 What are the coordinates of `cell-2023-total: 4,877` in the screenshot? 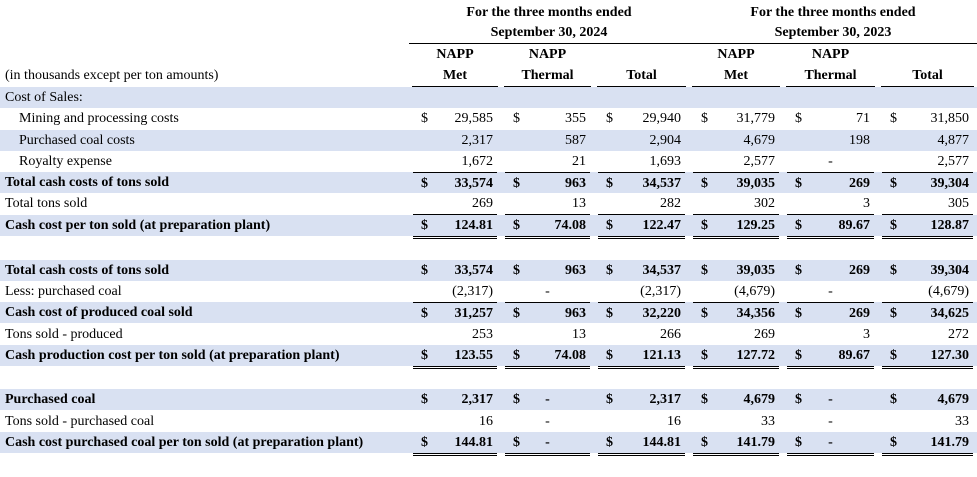 It's located at (927, 140).